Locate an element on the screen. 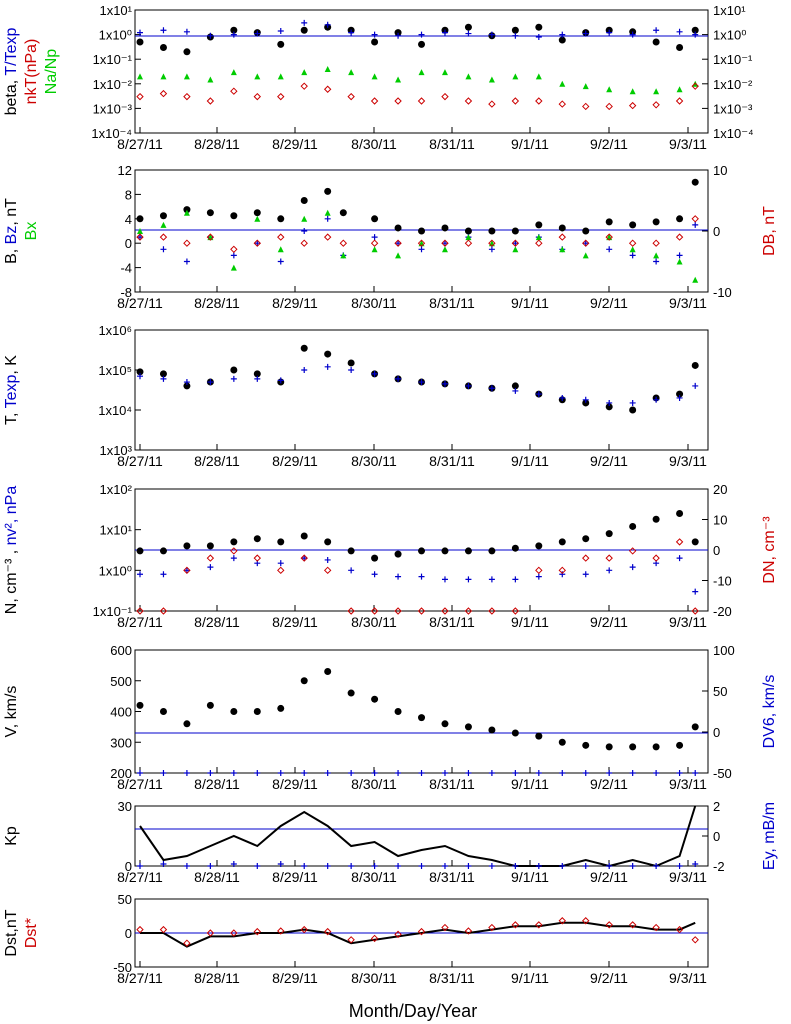  data-point-DV6 is located at coordinates (515, 773).